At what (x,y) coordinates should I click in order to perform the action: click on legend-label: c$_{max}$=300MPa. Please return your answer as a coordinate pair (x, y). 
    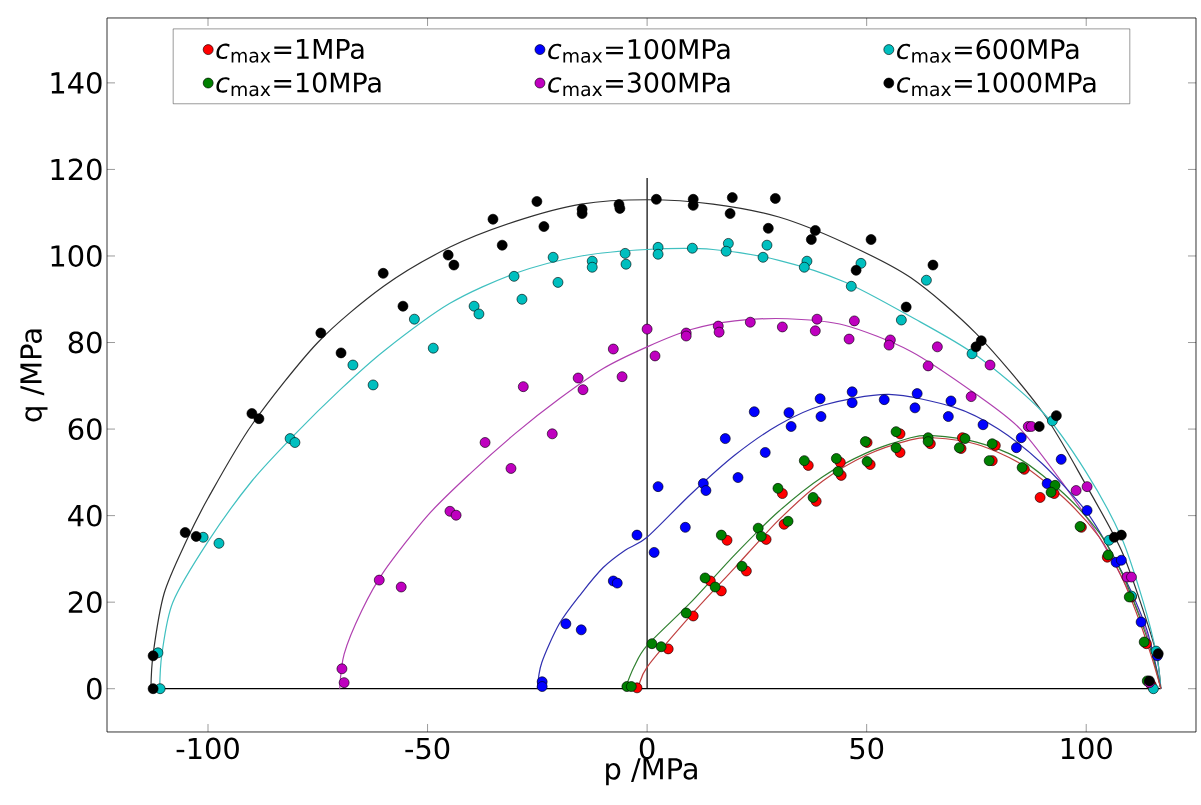
    Looking at the image, I should click on (639, 84).